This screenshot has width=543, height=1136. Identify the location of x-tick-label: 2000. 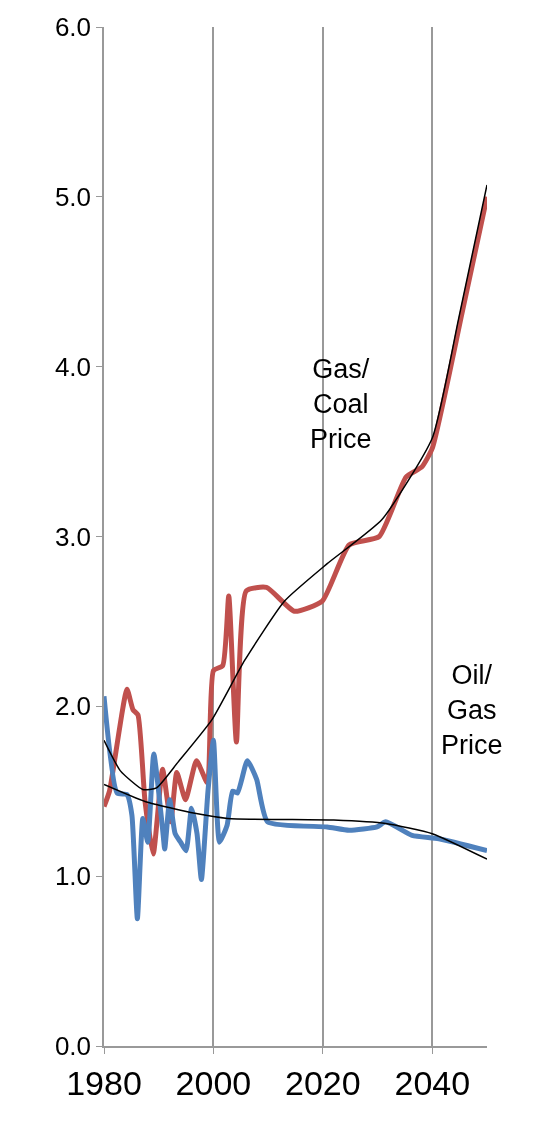
(213, 1082).